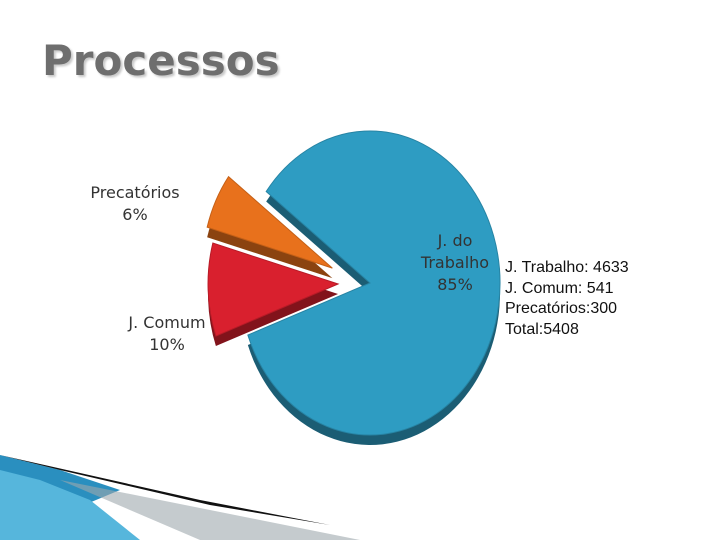 This screenshot has height=540, width=720. What do you see at coordinates (135, 214) in the screenshot?
I see `value-label: 6%` at bounding box center [135, 214].